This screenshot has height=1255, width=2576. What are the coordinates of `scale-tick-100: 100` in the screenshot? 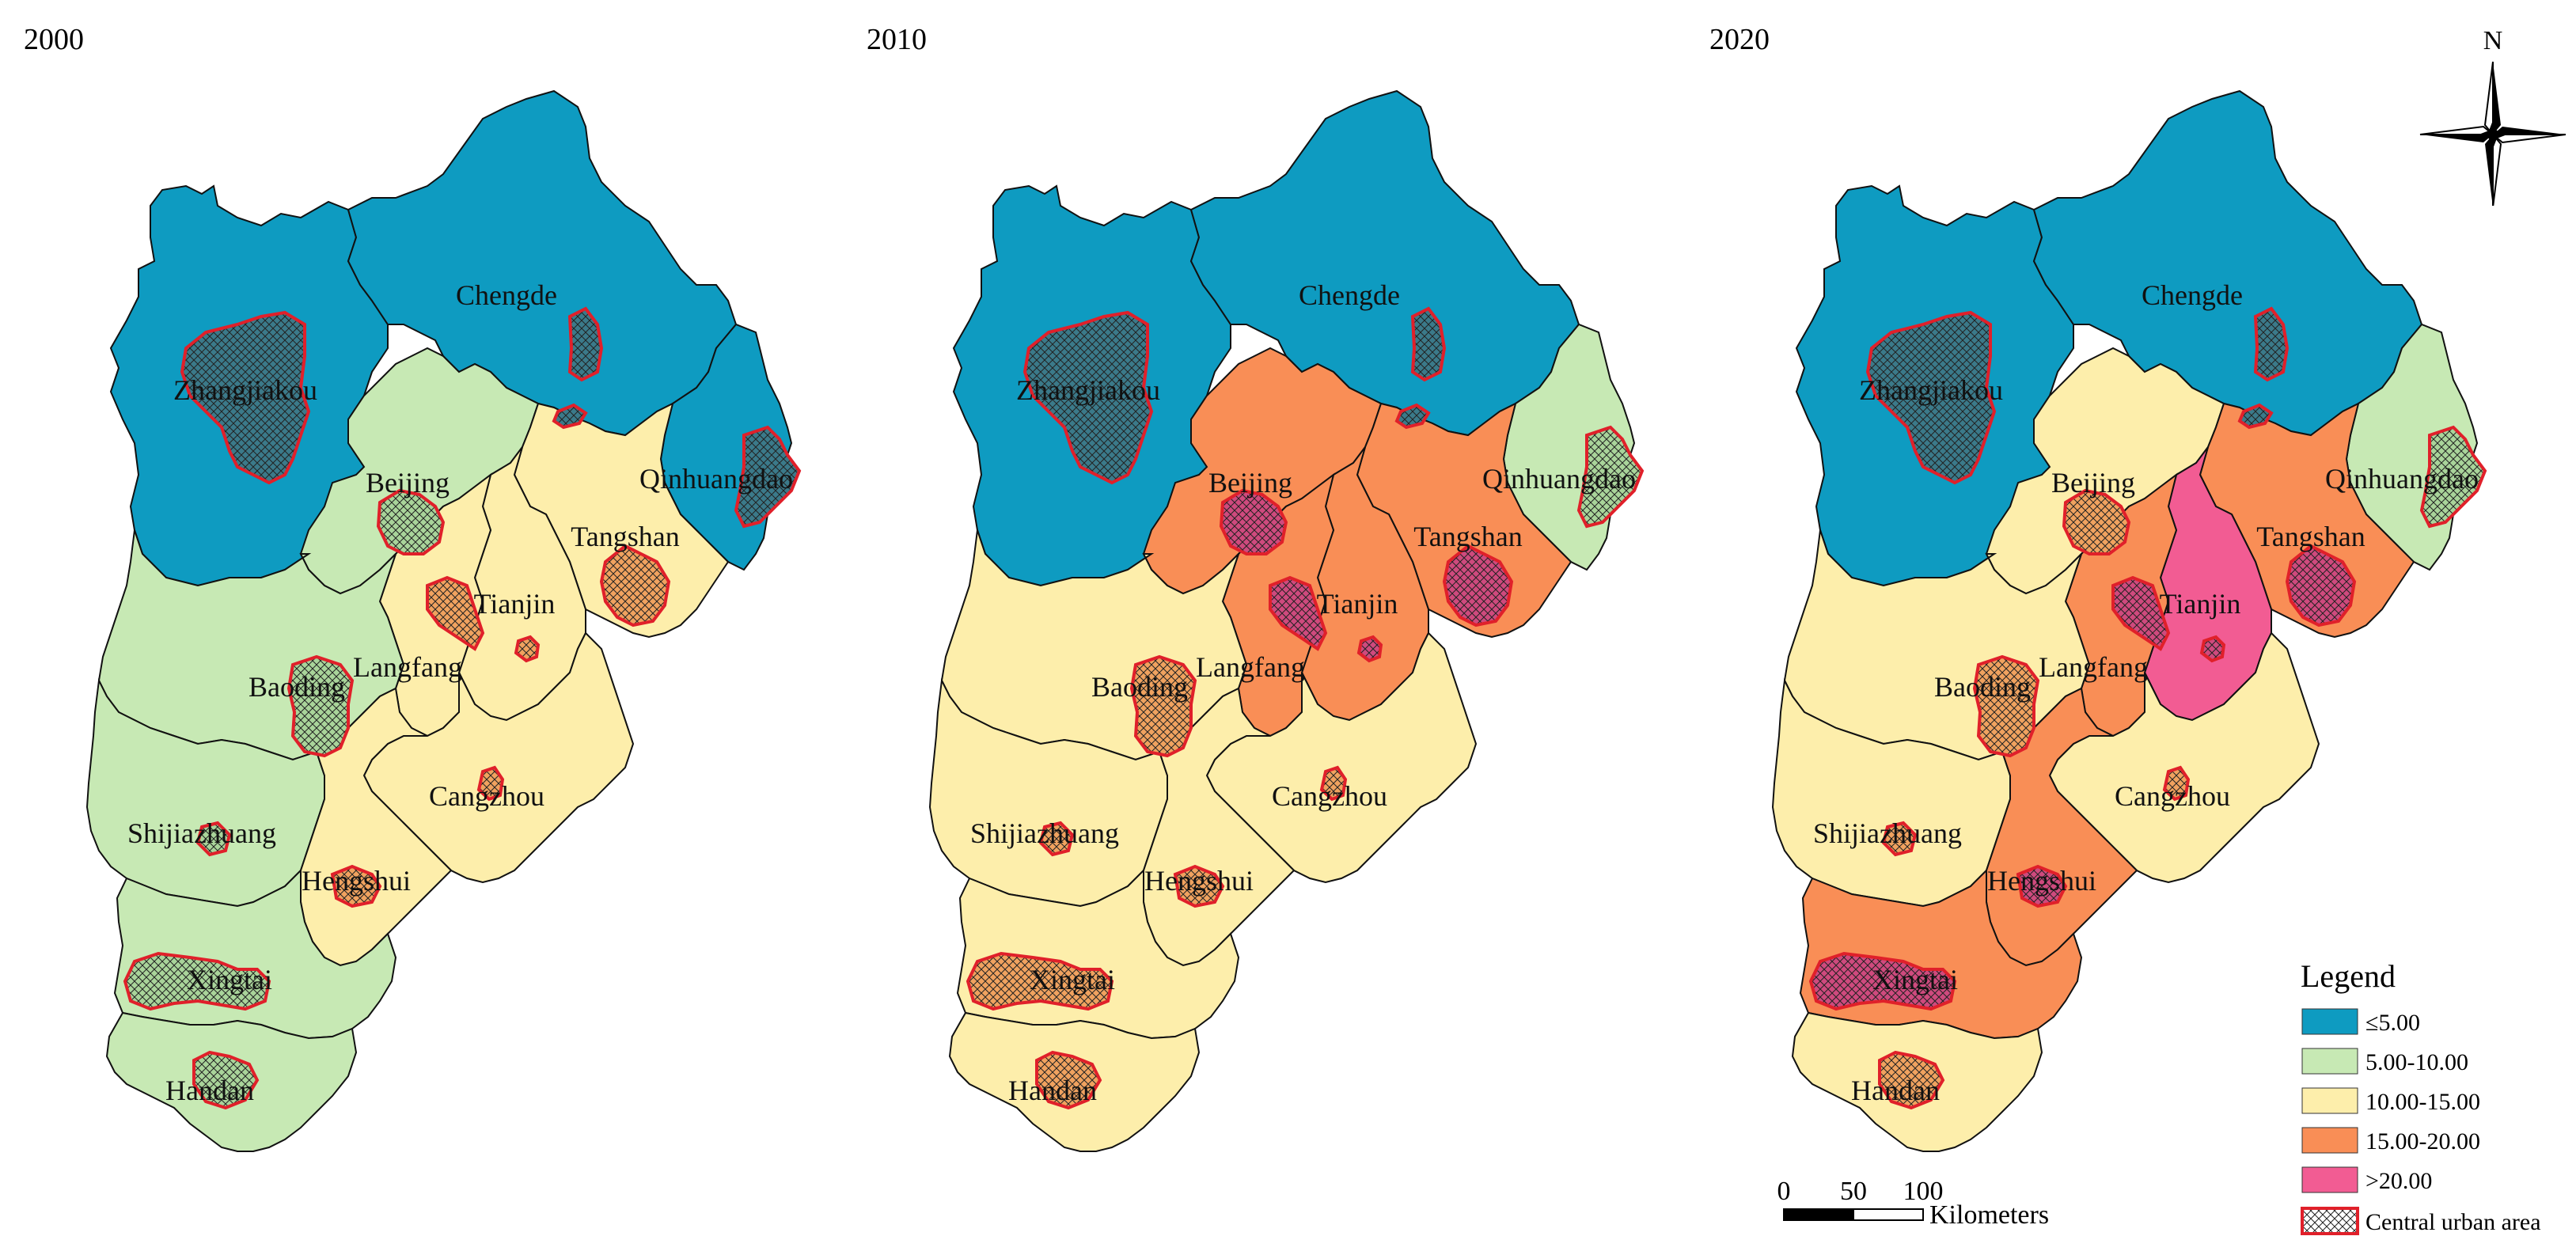 It's located at (1923, 1191).